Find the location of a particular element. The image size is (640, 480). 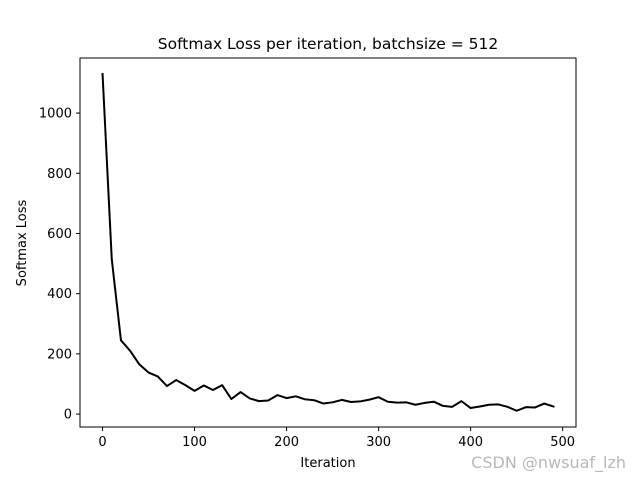

y-tick-label-1000: 1000 is located at coordinates (55, 114).